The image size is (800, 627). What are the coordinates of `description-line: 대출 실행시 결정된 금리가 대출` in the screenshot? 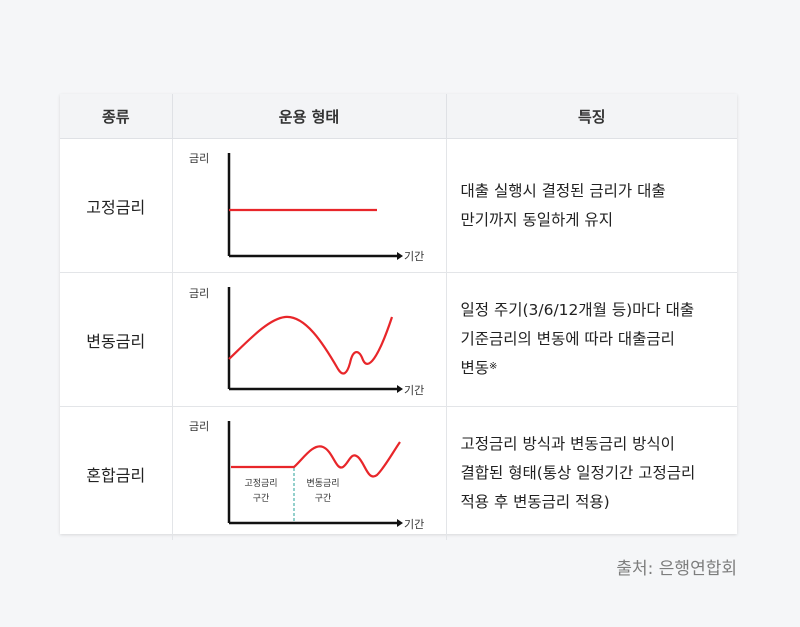 It's located at (563, 190).